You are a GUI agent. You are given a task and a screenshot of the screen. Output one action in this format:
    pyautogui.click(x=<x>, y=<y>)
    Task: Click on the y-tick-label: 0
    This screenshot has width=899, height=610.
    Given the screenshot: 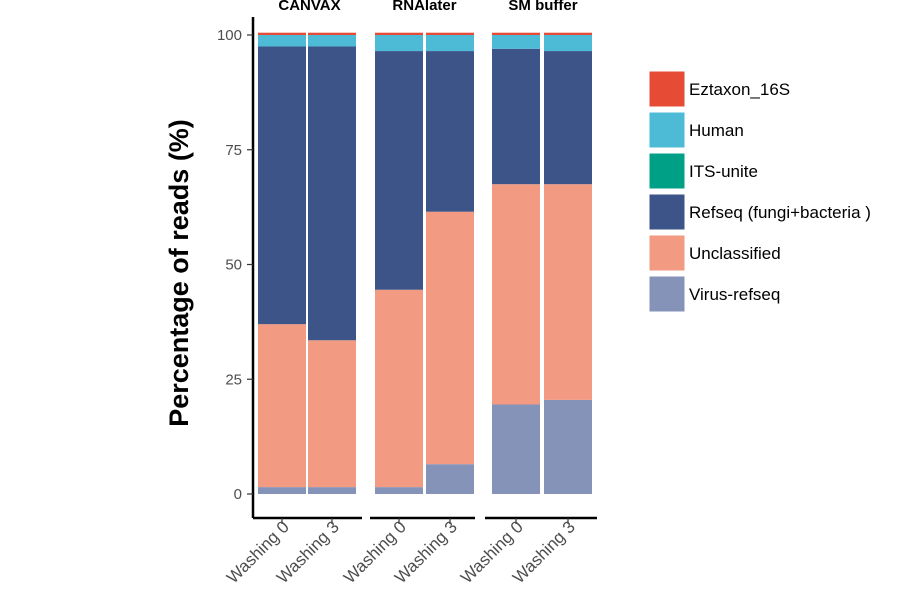 What is the action you would take?
    pyautogui.click(x=238, y=494)
    